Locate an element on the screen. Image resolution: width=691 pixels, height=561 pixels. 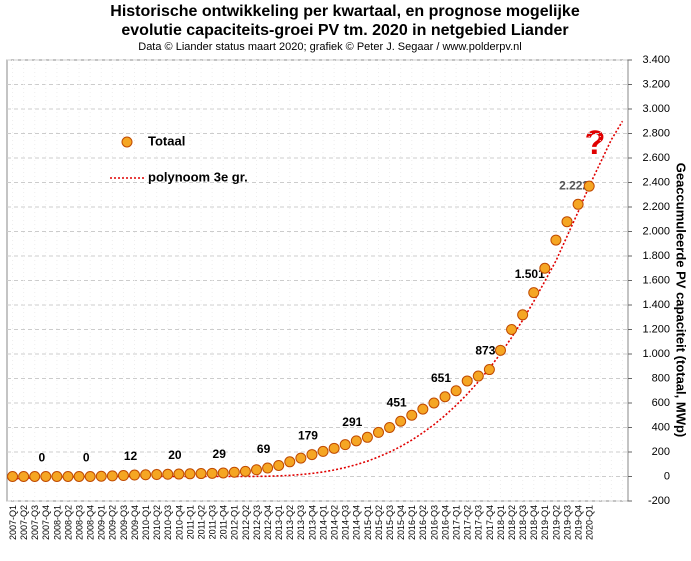
x-tick-label: 2011-Q3 is located at coordinates (213, 522).